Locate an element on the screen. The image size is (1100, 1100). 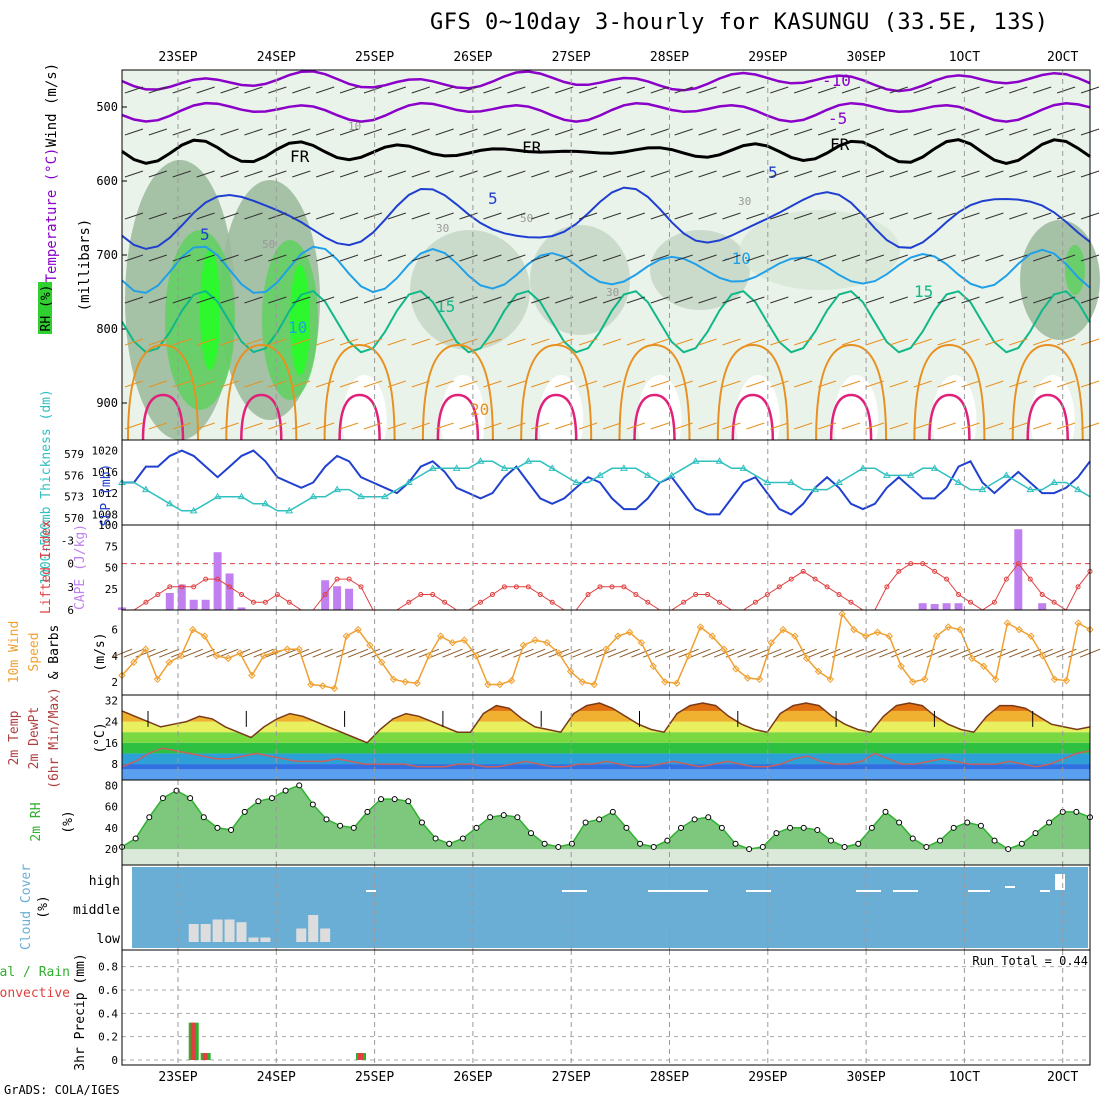
contour-label: 15 is located at coordinates (923, 291).